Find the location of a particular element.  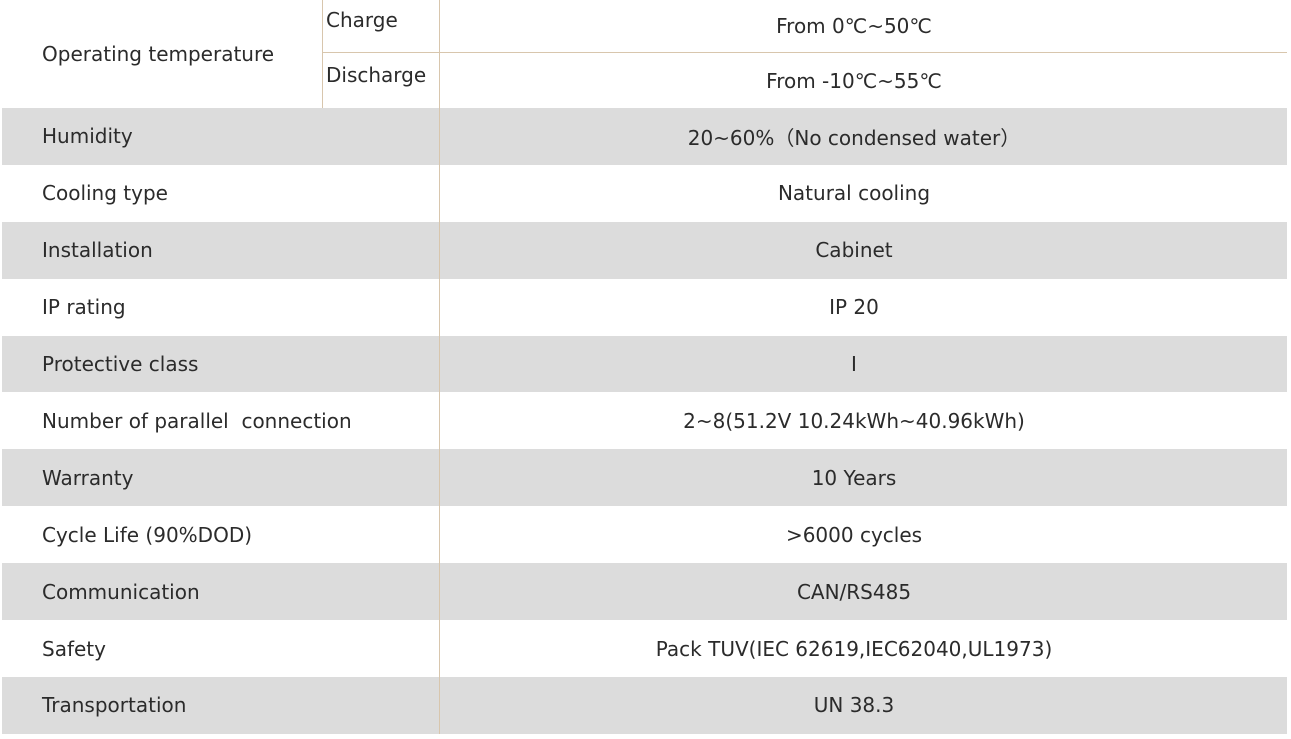

cell-value: CAN/RS485 is located at coordinates (854, 591).